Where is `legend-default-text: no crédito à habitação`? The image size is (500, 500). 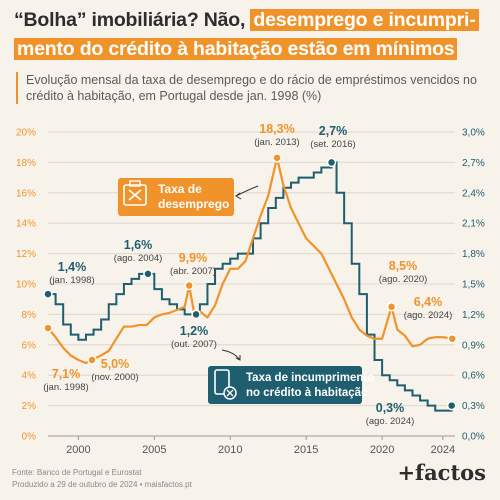 legend-default-text: no crédito à habitação is located at coordinates (307, 393).